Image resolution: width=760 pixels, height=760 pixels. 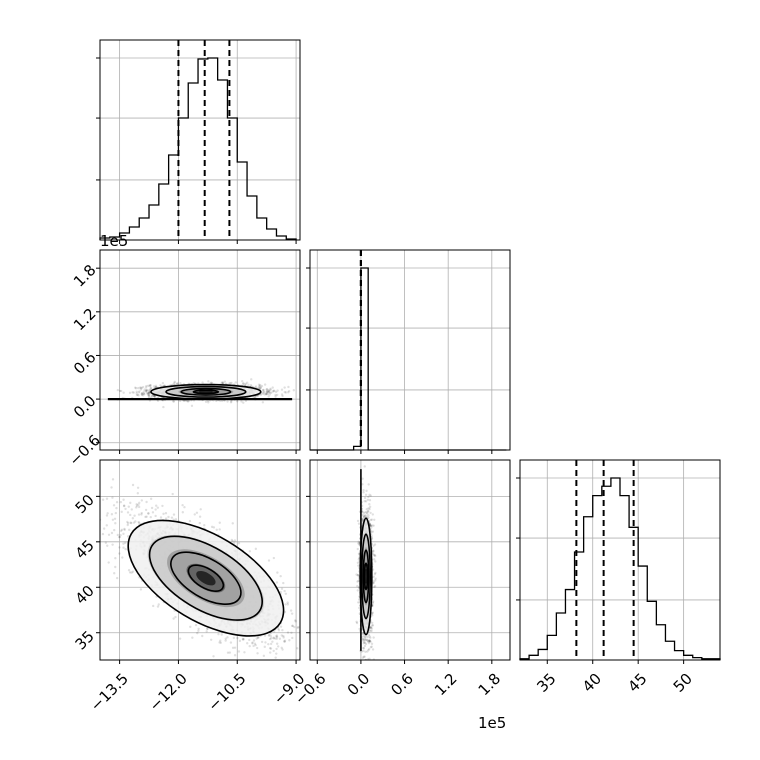 What do you see at coordinates (206, 391) in the screenshot?
I see `contour-line` at bounding box center [206, 391].